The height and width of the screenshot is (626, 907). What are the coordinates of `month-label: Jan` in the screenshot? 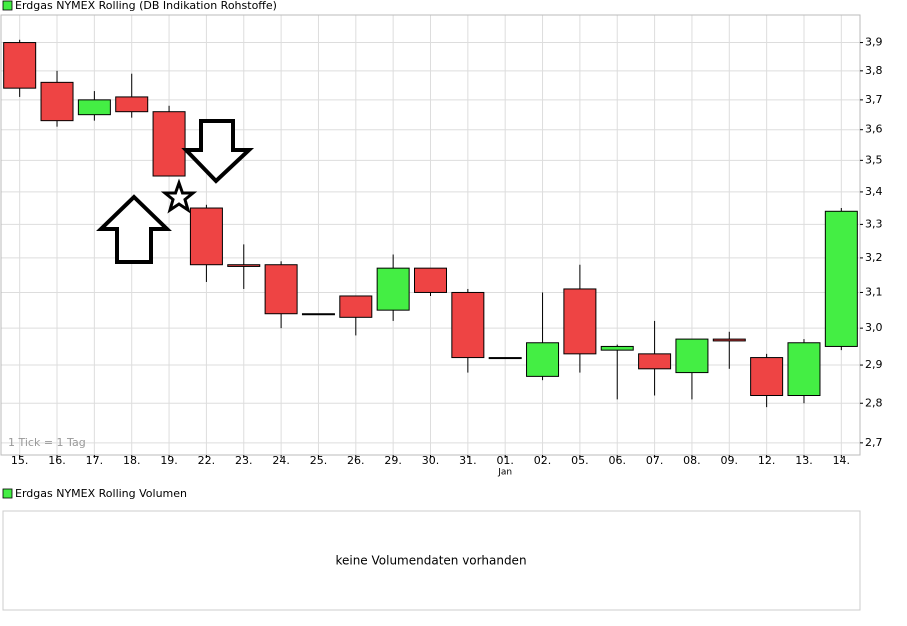 It's located at (504, 473).